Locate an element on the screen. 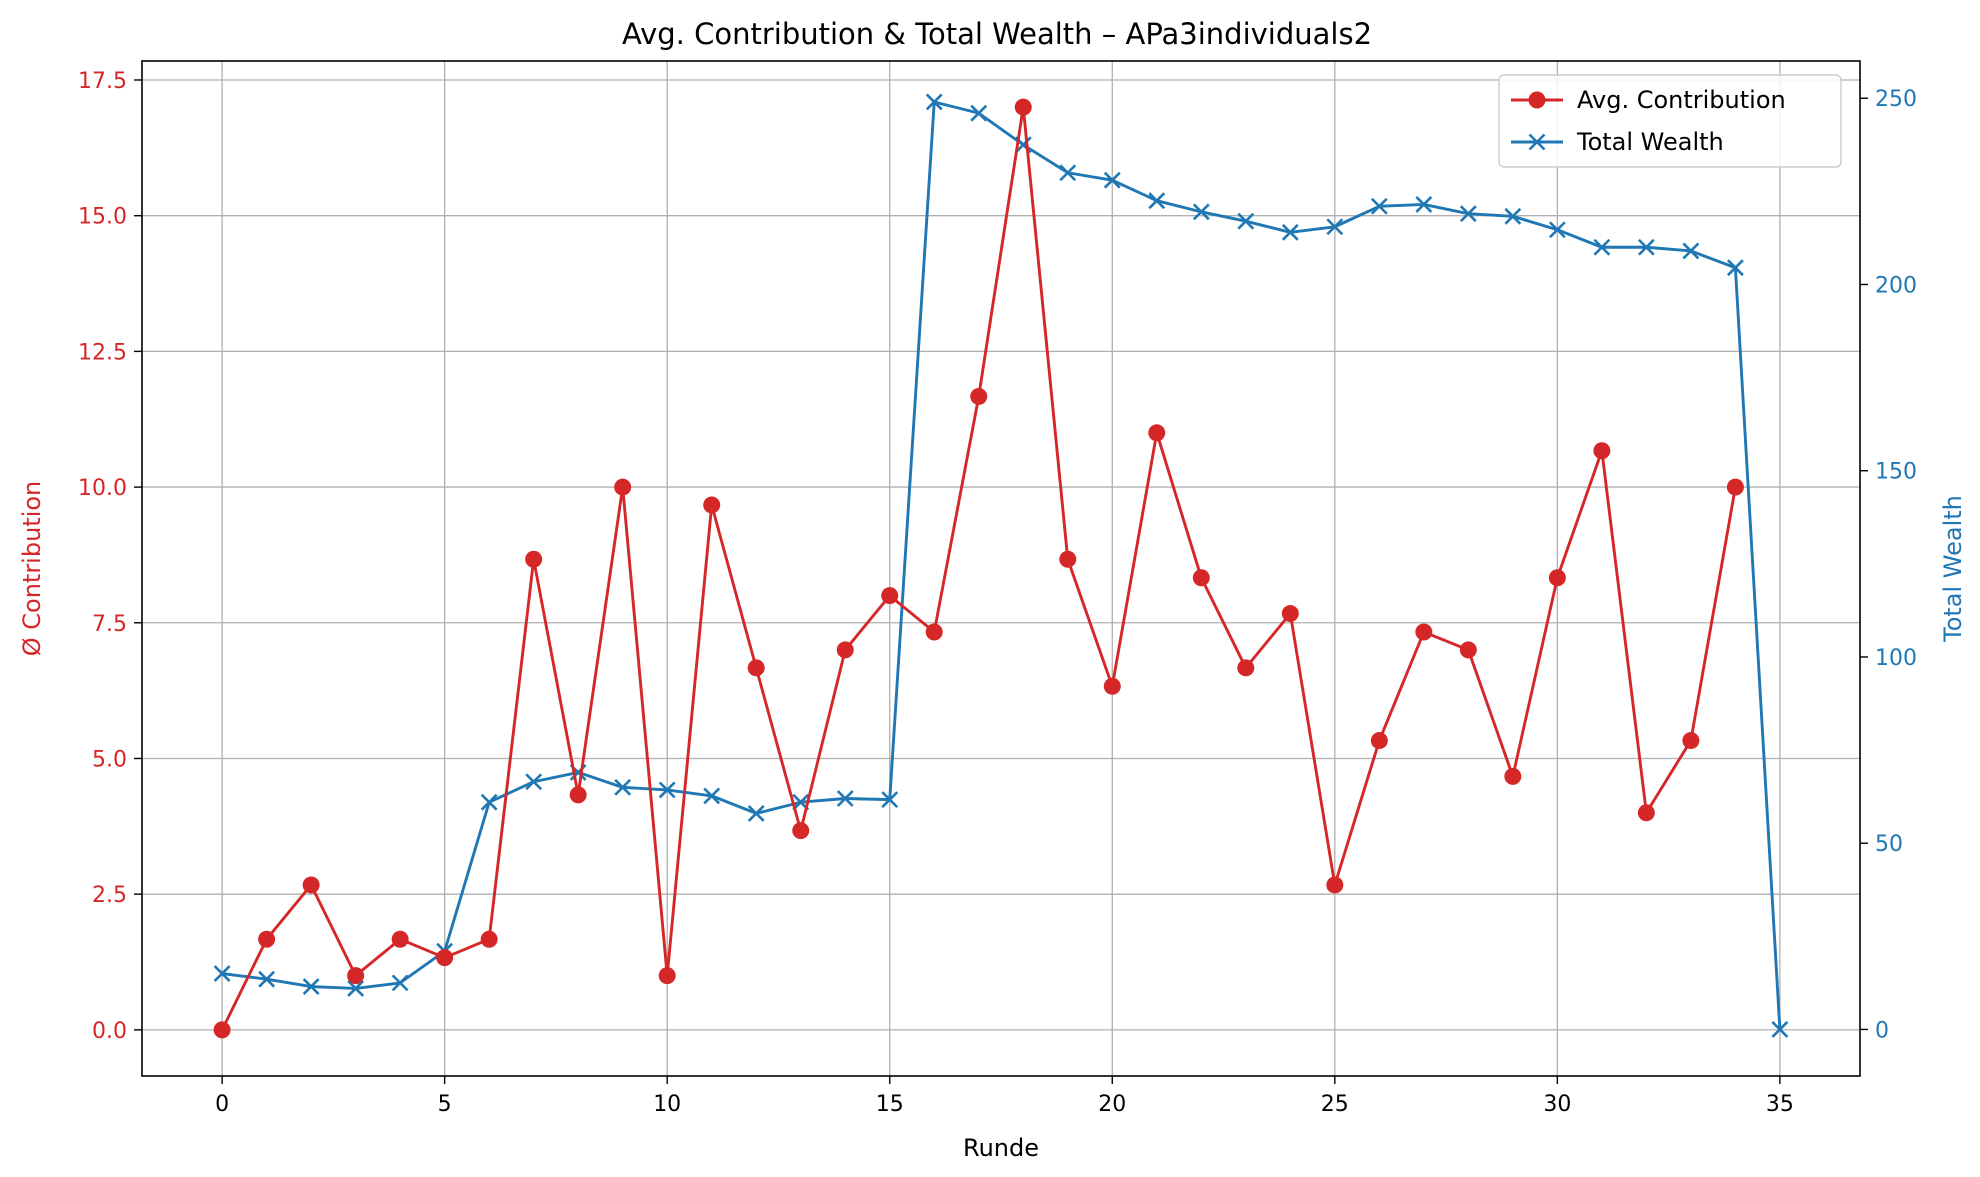 Image resolution: width=1980 pixels, height=1177 pixels. y-left-tick-label: 7.5 is located at coordinates (109, 624).